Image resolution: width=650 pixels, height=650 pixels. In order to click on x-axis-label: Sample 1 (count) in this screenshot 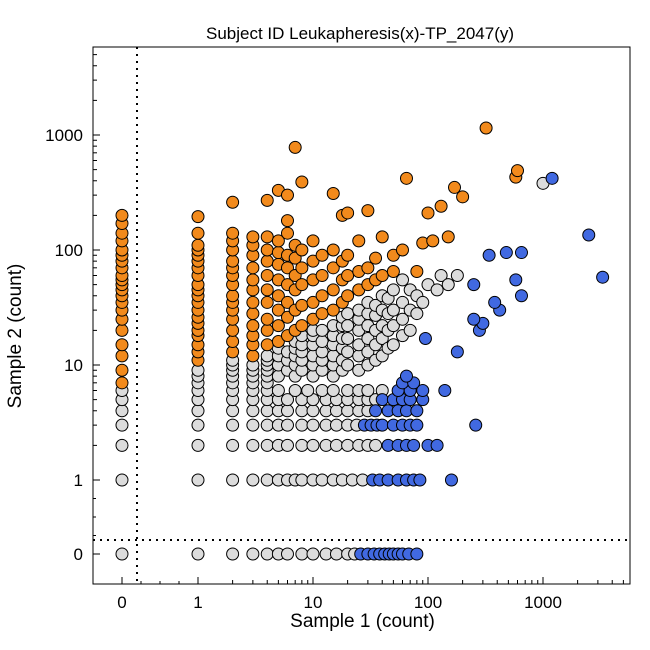, I will do `click(362, 621)`.